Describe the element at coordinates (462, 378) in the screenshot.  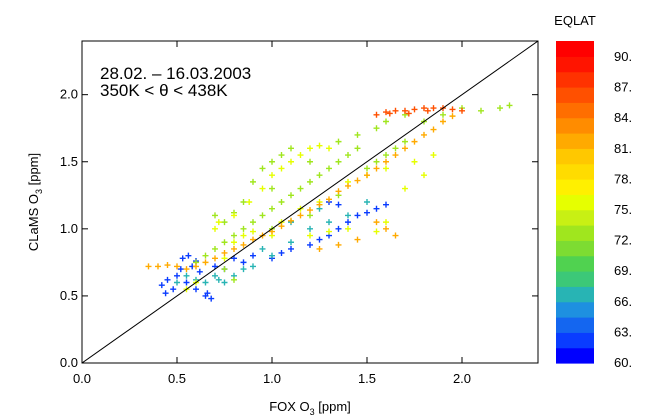
I see `x-tick-label: 2.0` at that location.